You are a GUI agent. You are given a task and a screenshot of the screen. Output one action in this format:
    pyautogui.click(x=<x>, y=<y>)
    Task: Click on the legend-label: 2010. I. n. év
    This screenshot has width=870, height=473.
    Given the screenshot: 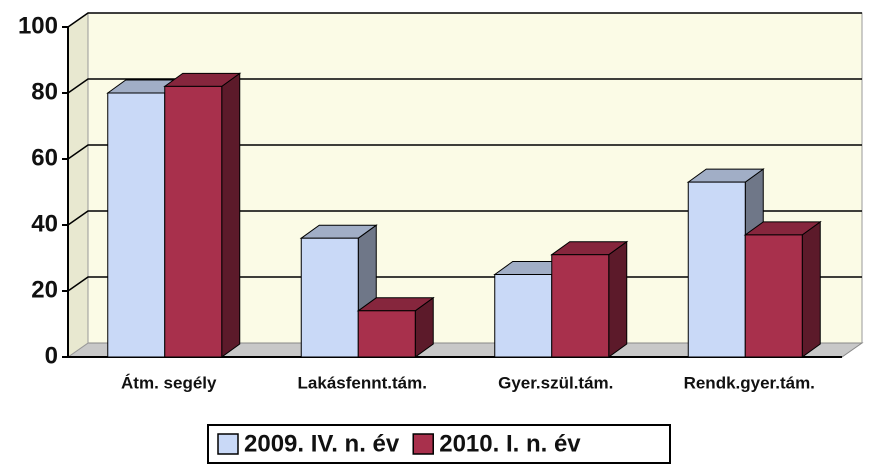 What is the action you would take?
    pyautogui.click(x=510, y=443)
    